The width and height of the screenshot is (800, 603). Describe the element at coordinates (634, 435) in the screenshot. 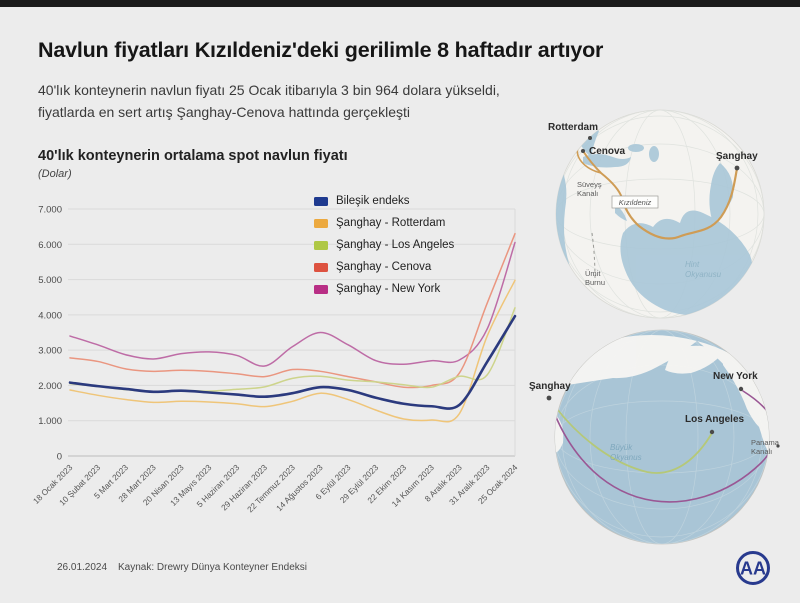

I see `route-sanghay-losangeles` at that location.